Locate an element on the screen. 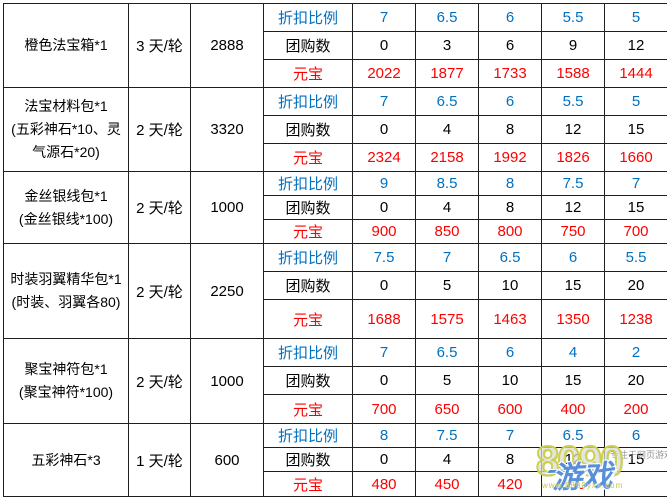  yuanbao-value: 1238 is located at coordinates (636, 319).